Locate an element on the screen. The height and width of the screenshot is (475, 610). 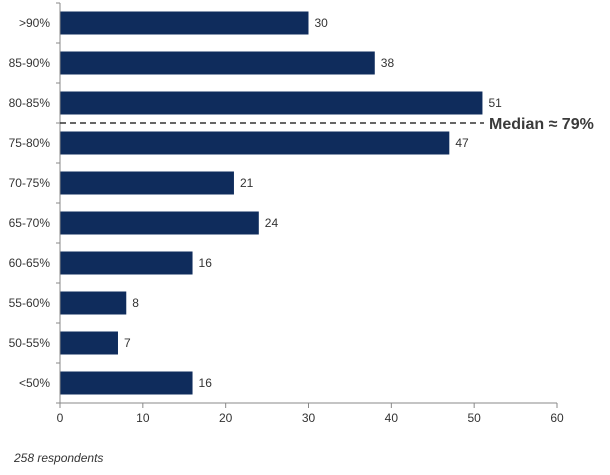
category-label-5: 65-70% is located at coordinates (30, 223).